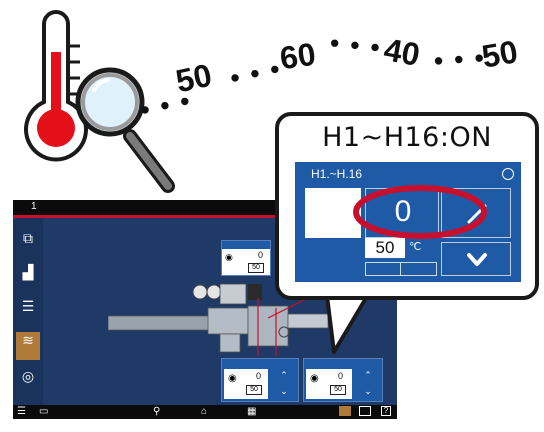 The width and height of the screenshot is (544, 432). I want to click on sequence-value-3: 40, so click(402, 52).